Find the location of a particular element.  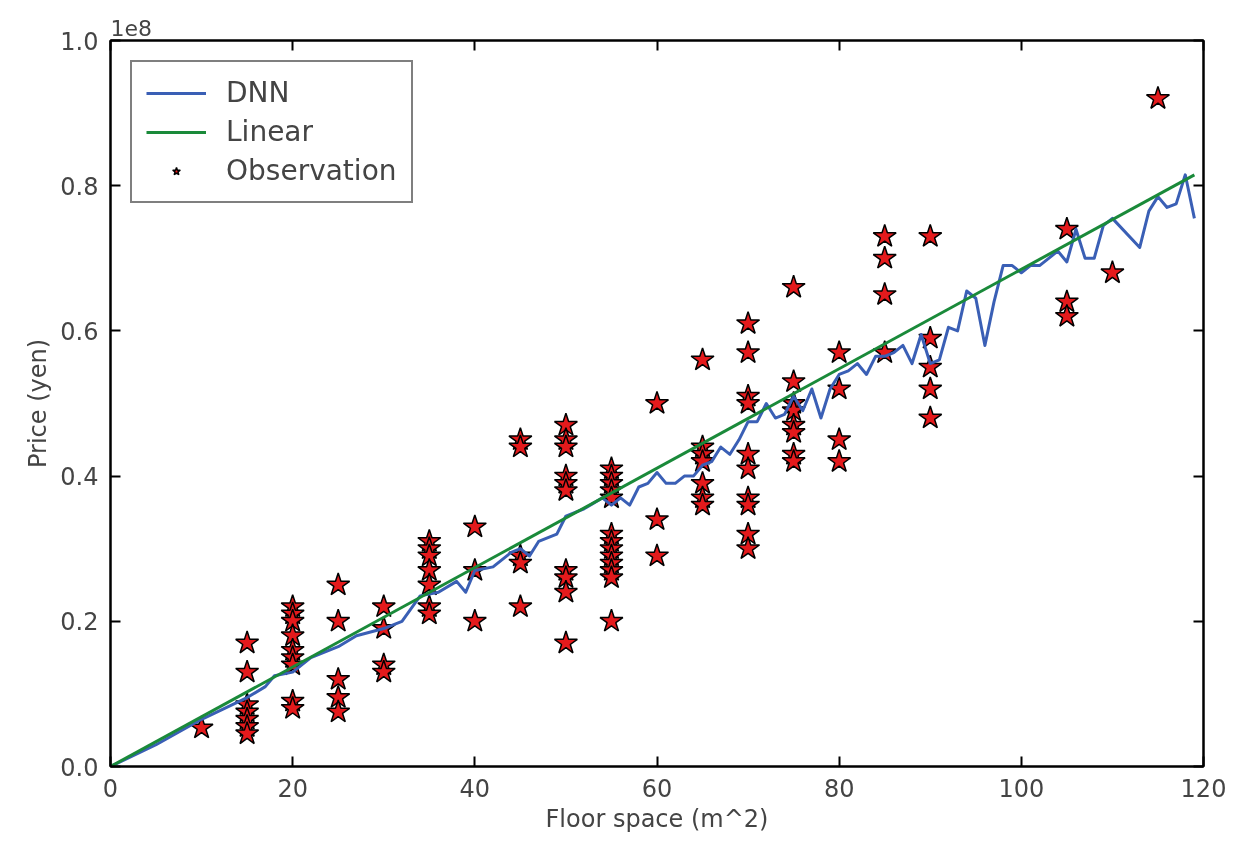

y-tick-label: 0.6 is located at coordinates (79, 331).